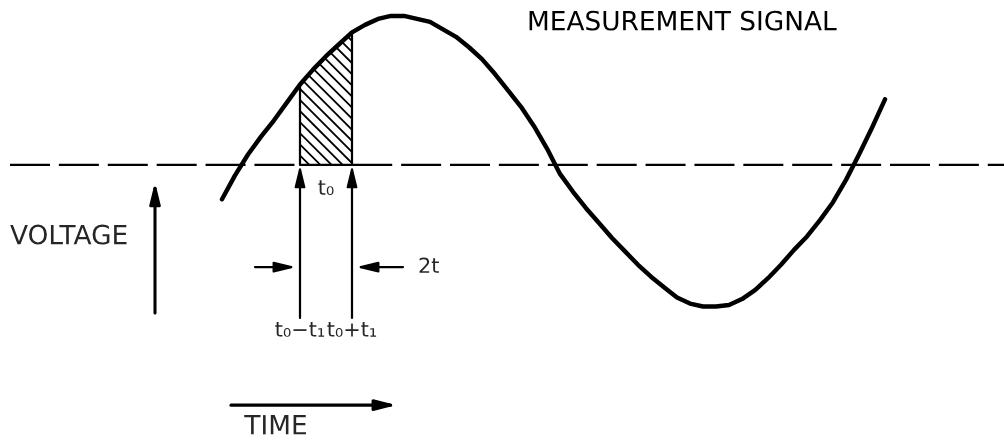 The height and width of the screenshot is (444, 1004). I want to click on x-axis-title: TIME, so click(275, 425).